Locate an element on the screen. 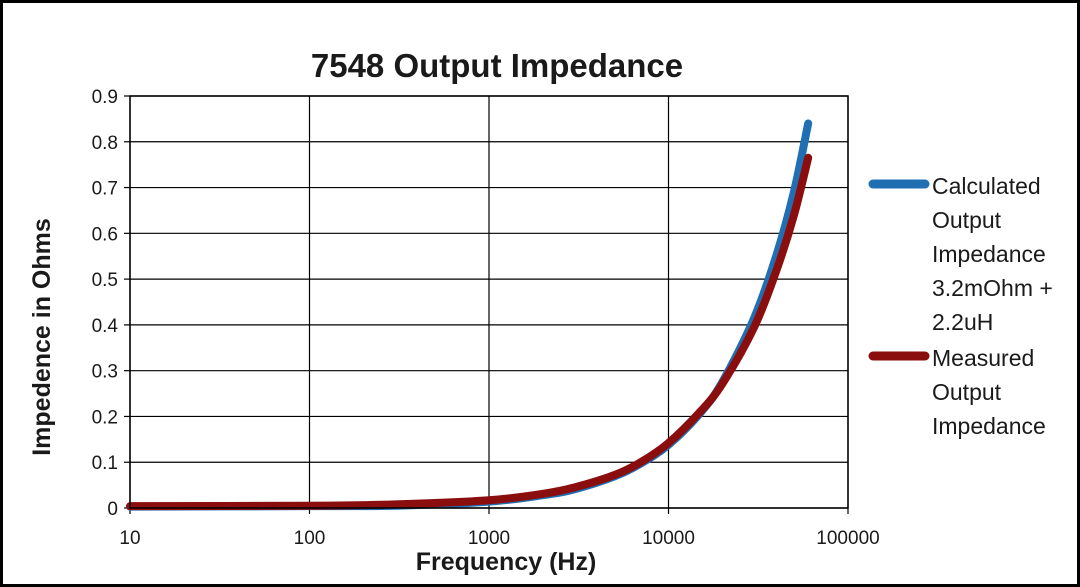 The height and width of the screenshot is (587, 1080). legend-calculated: Calculated Output Impedance 3.2mOhm + 2.2uH is located at coordinates (960, 254).